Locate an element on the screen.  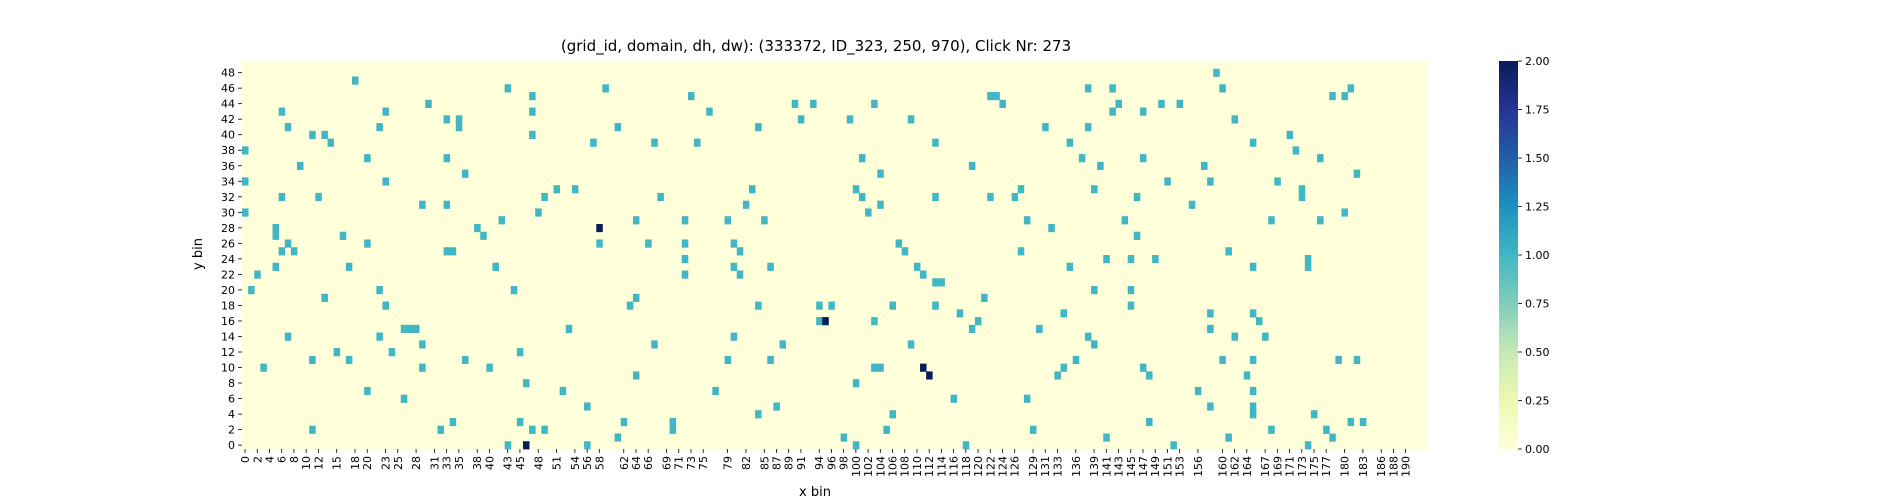
x-tick-label: 190 is located at coordinates (1406, 466).